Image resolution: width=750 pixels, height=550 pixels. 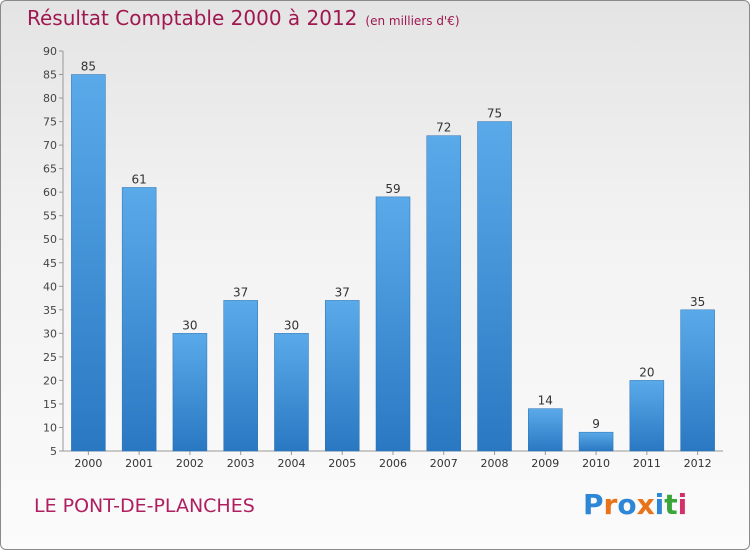 I want to click on y-tick-label: 10, so click(x=50, y=427).